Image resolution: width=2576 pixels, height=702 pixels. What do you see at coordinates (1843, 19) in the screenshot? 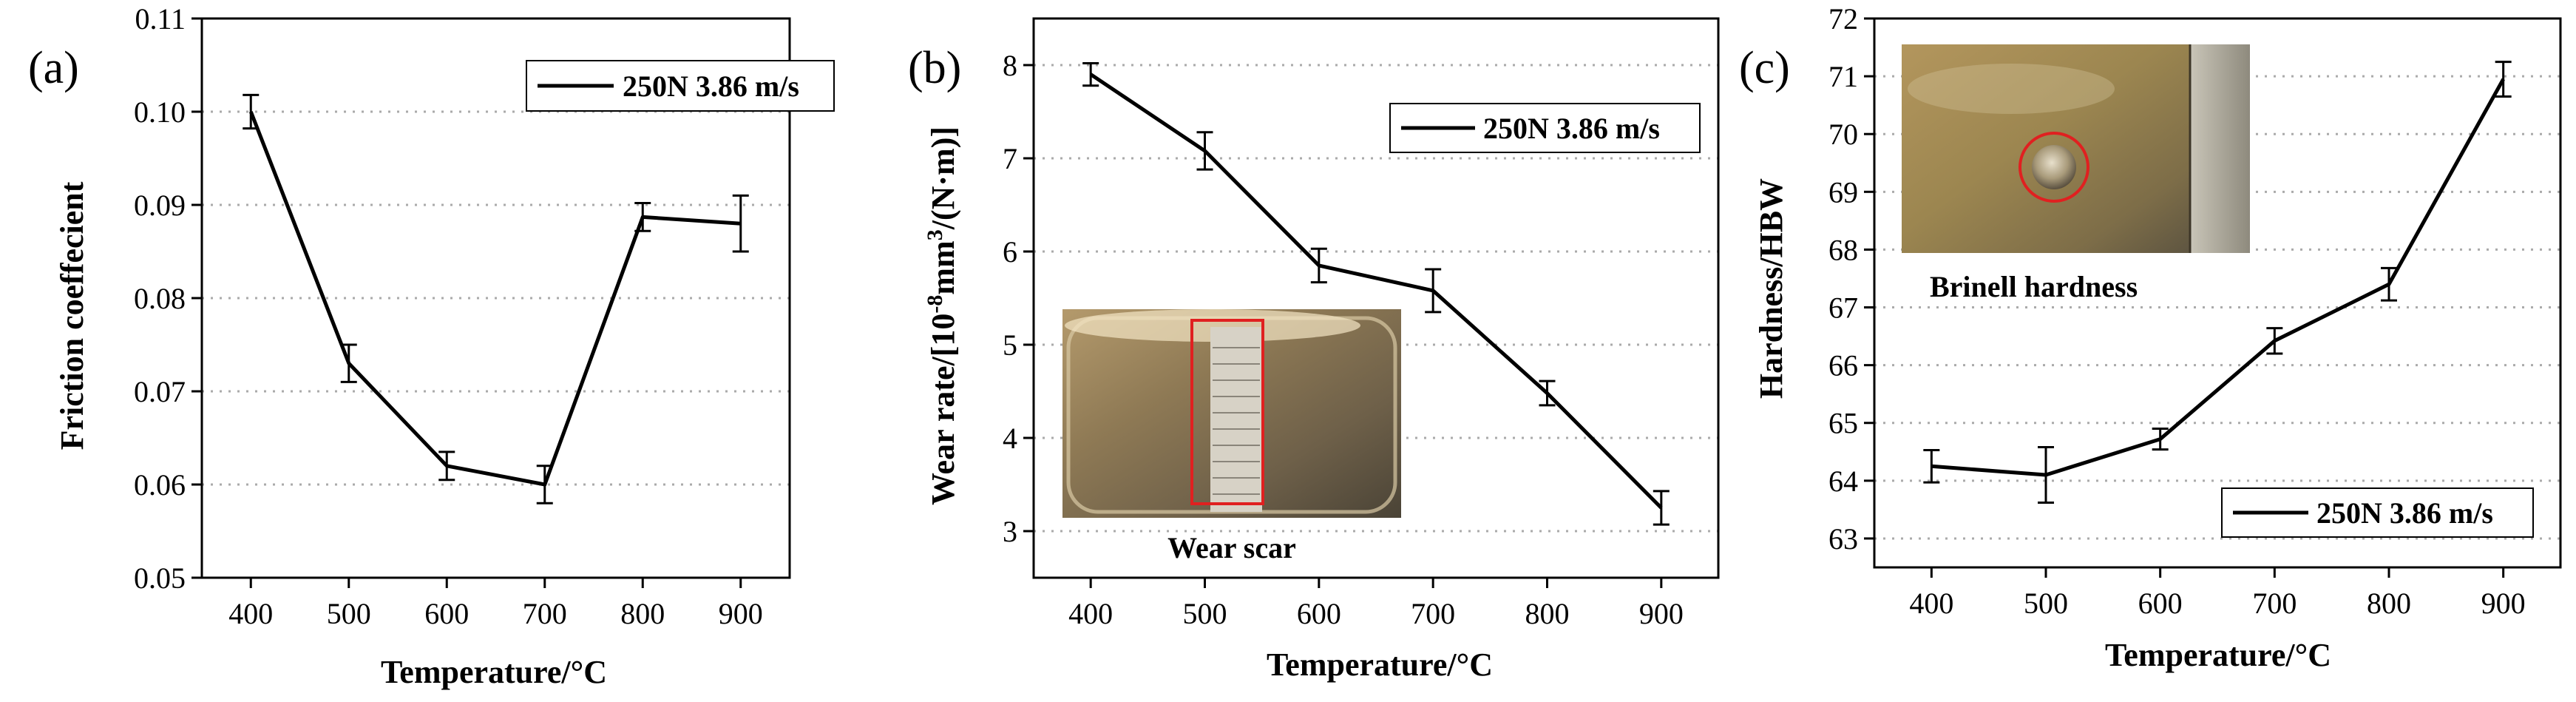
I see `panel-c-y-tick-label-9: 72` at bounding box center [1843, 19].